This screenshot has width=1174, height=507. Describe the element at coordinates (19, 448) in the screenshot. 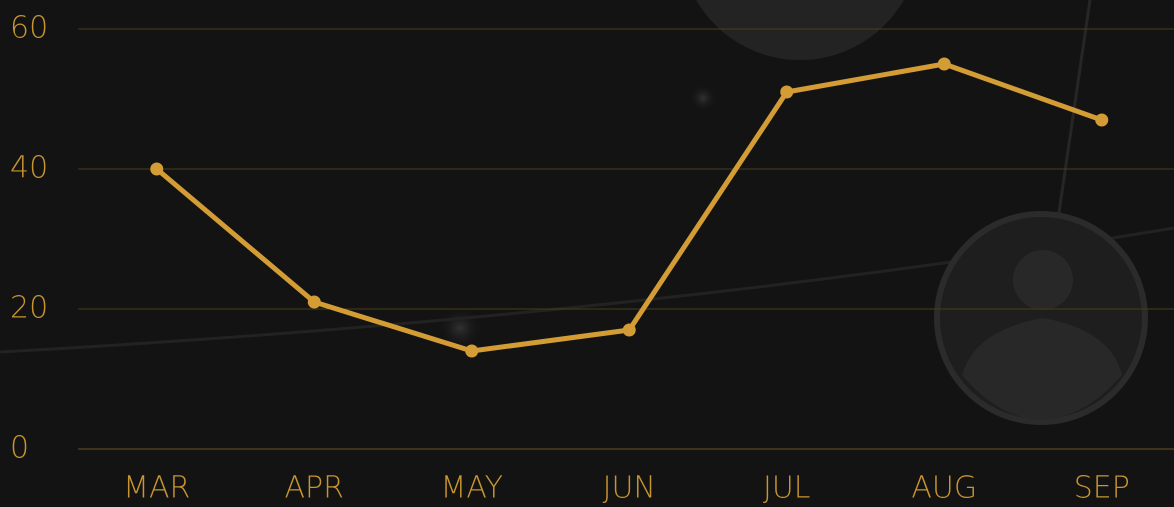

I see `y-tick-label: 0` at that location.